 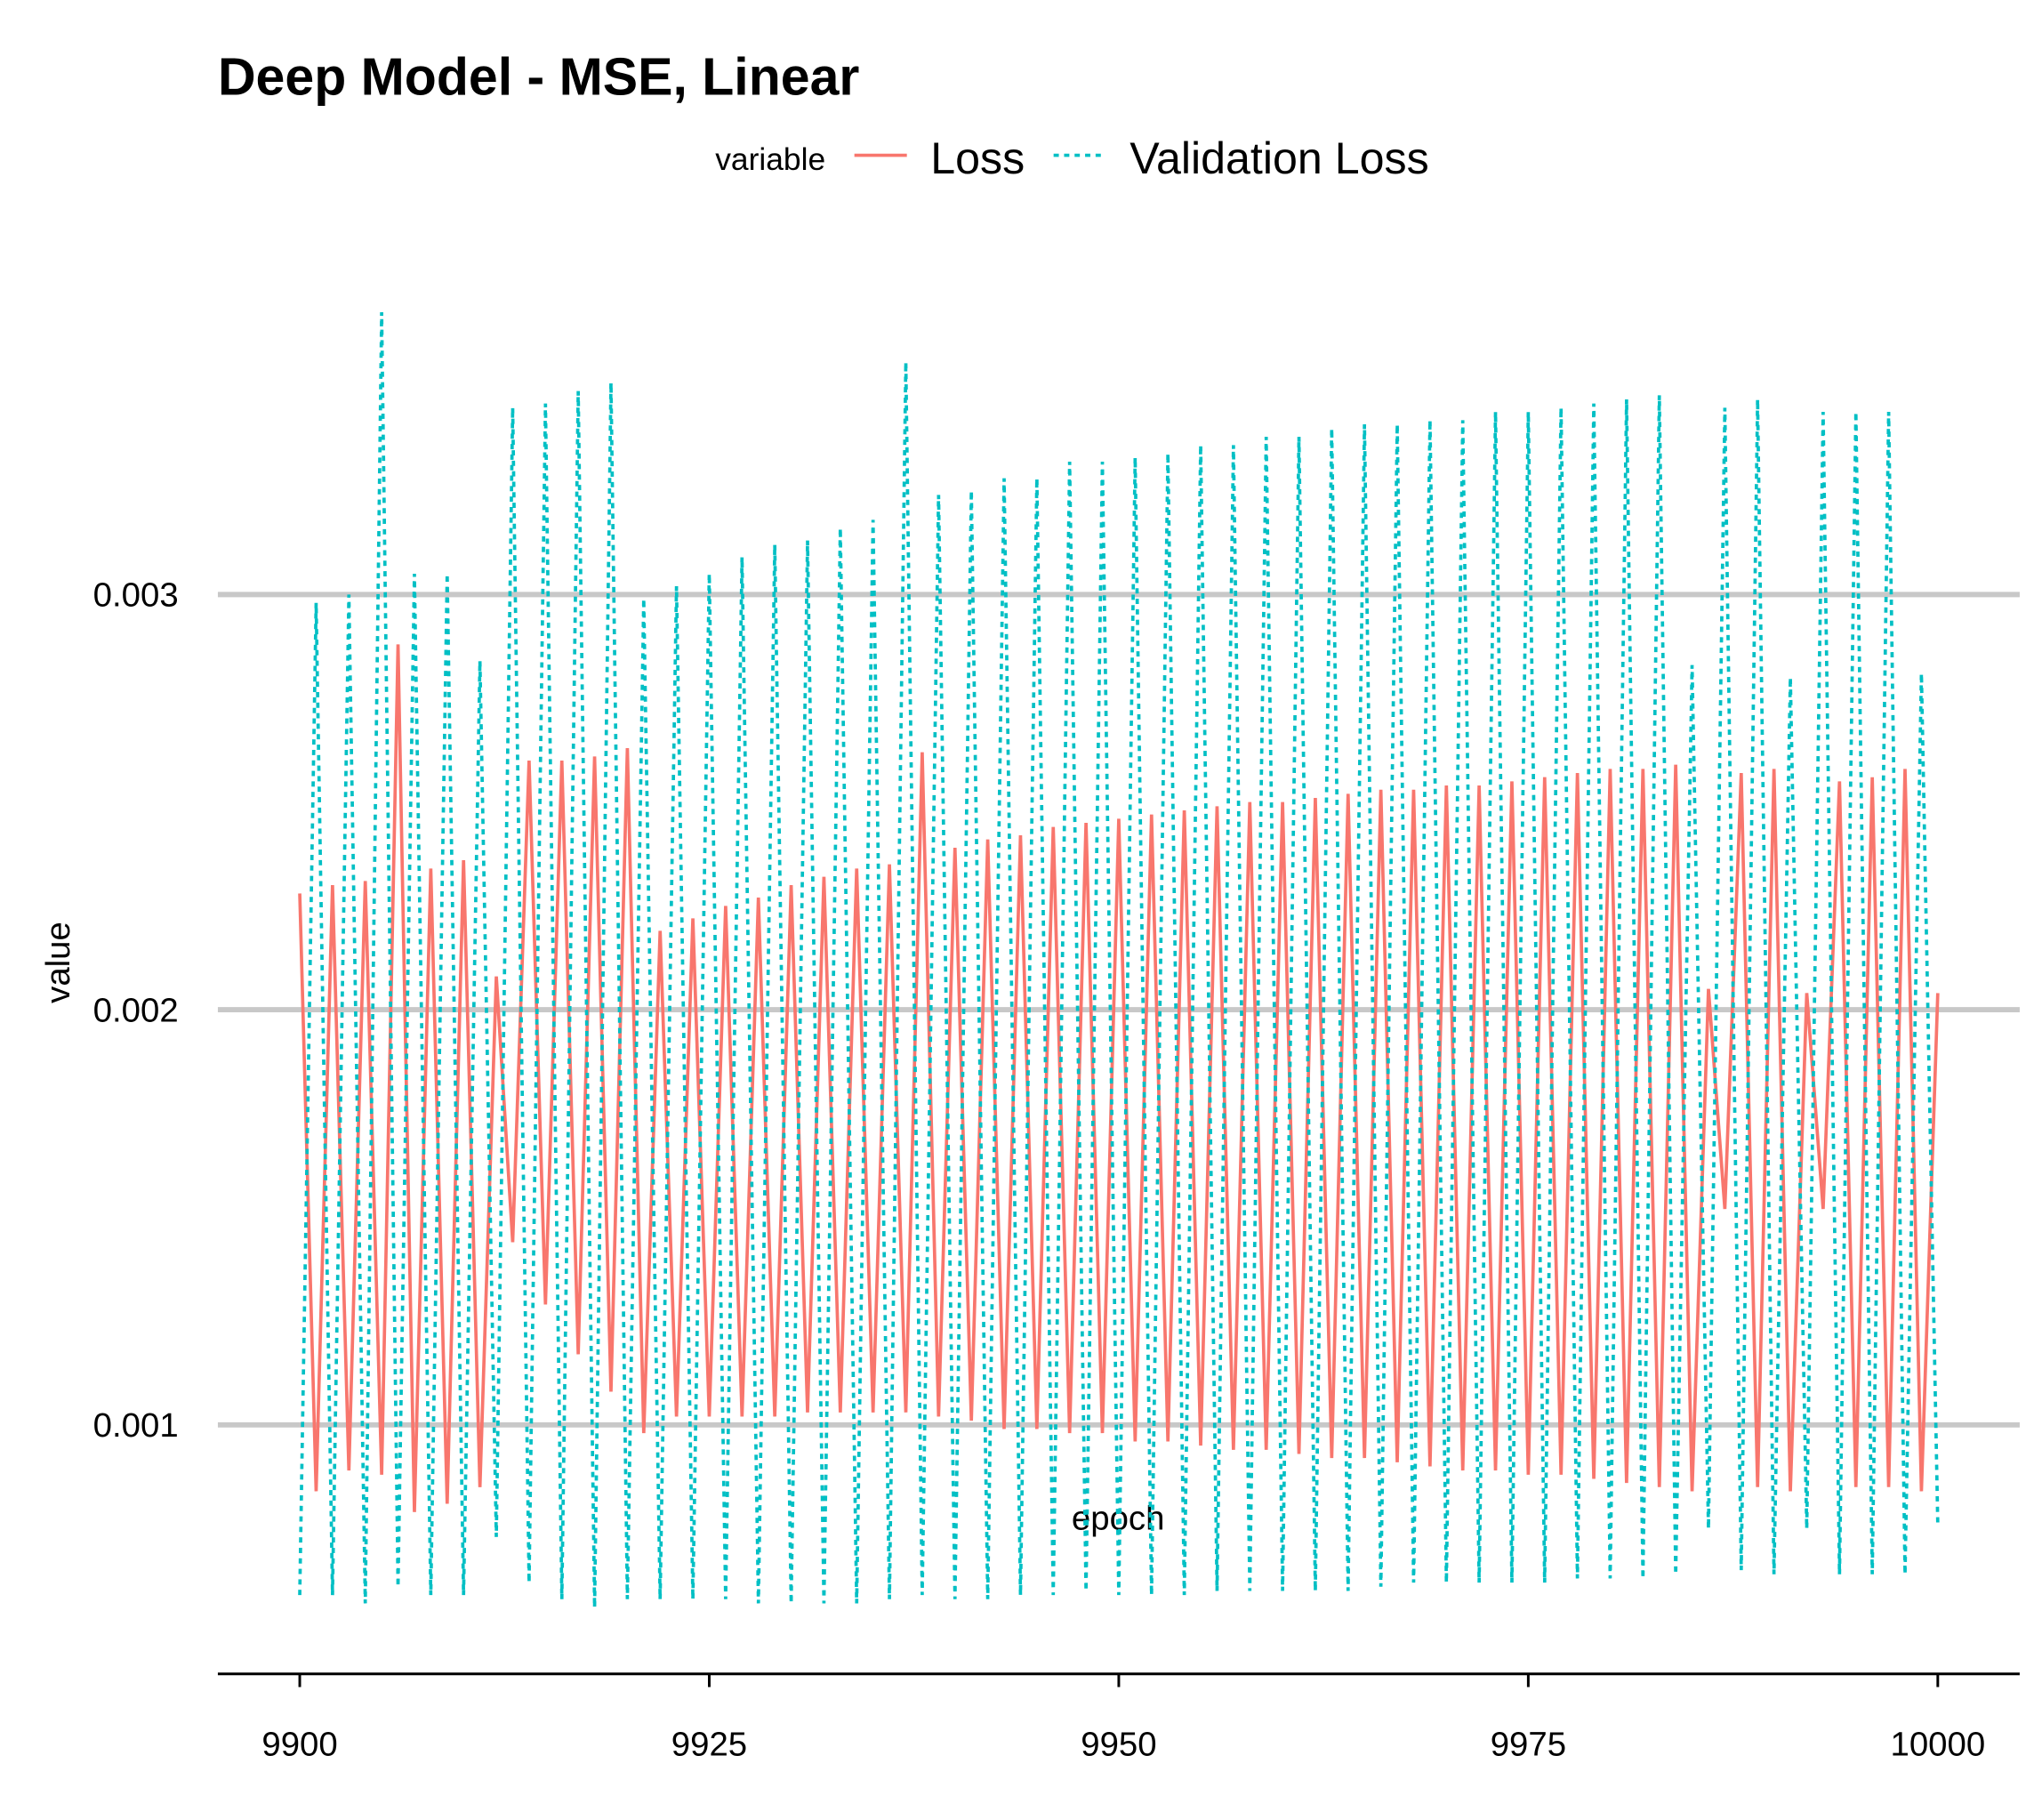 I want to click on chart-title: Deep Model - MSE, Linear, so click(x=538, y=77).